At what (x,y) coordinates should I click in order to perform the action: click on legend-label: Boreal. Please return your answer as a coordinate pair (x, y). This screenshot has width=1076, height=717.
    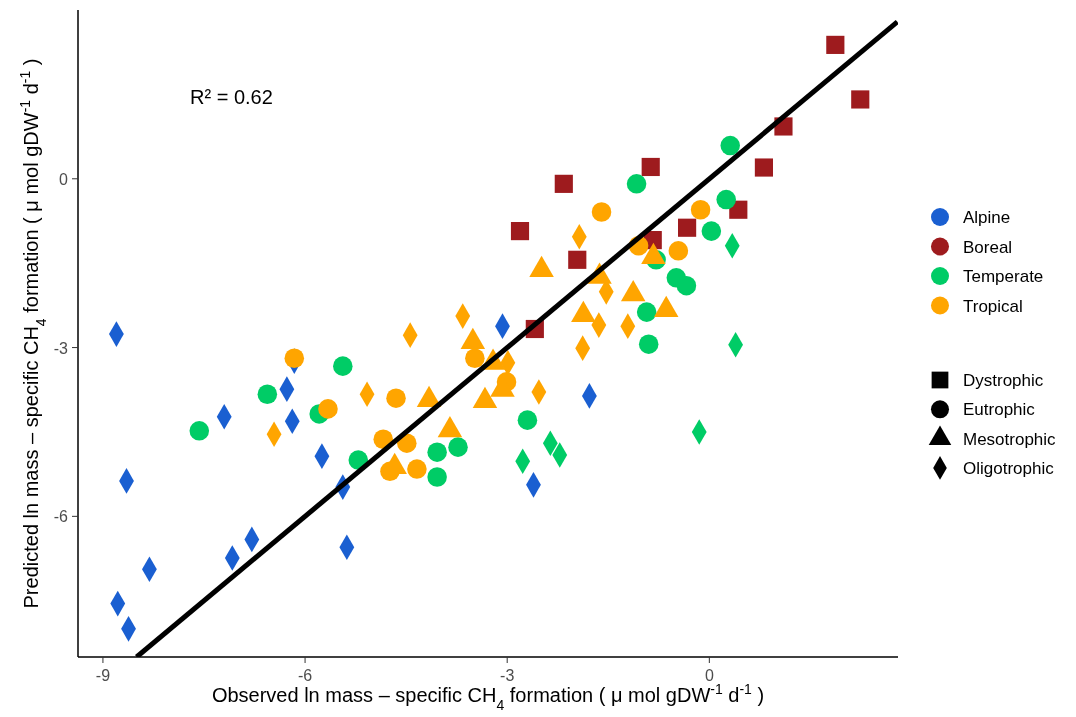
    Looking at the image, I should click on (988, 247).